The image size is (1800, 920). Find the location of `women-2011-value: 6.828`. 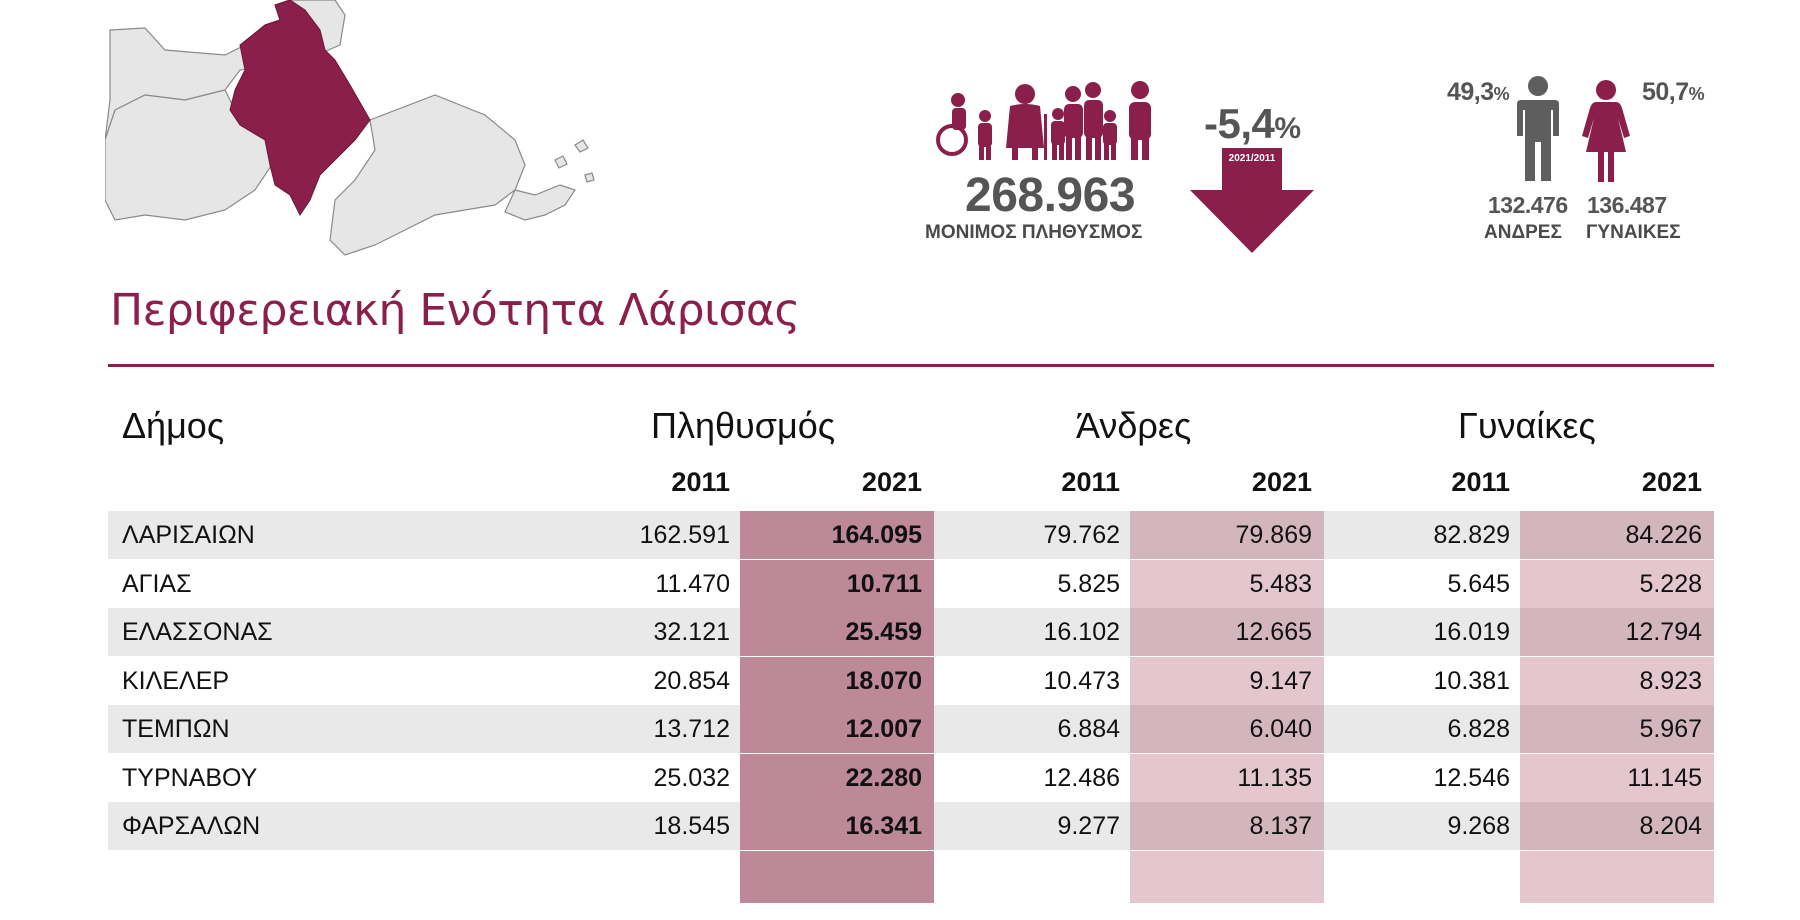

women-2011-value: 6.828 is located at coordinates (1478, 729).